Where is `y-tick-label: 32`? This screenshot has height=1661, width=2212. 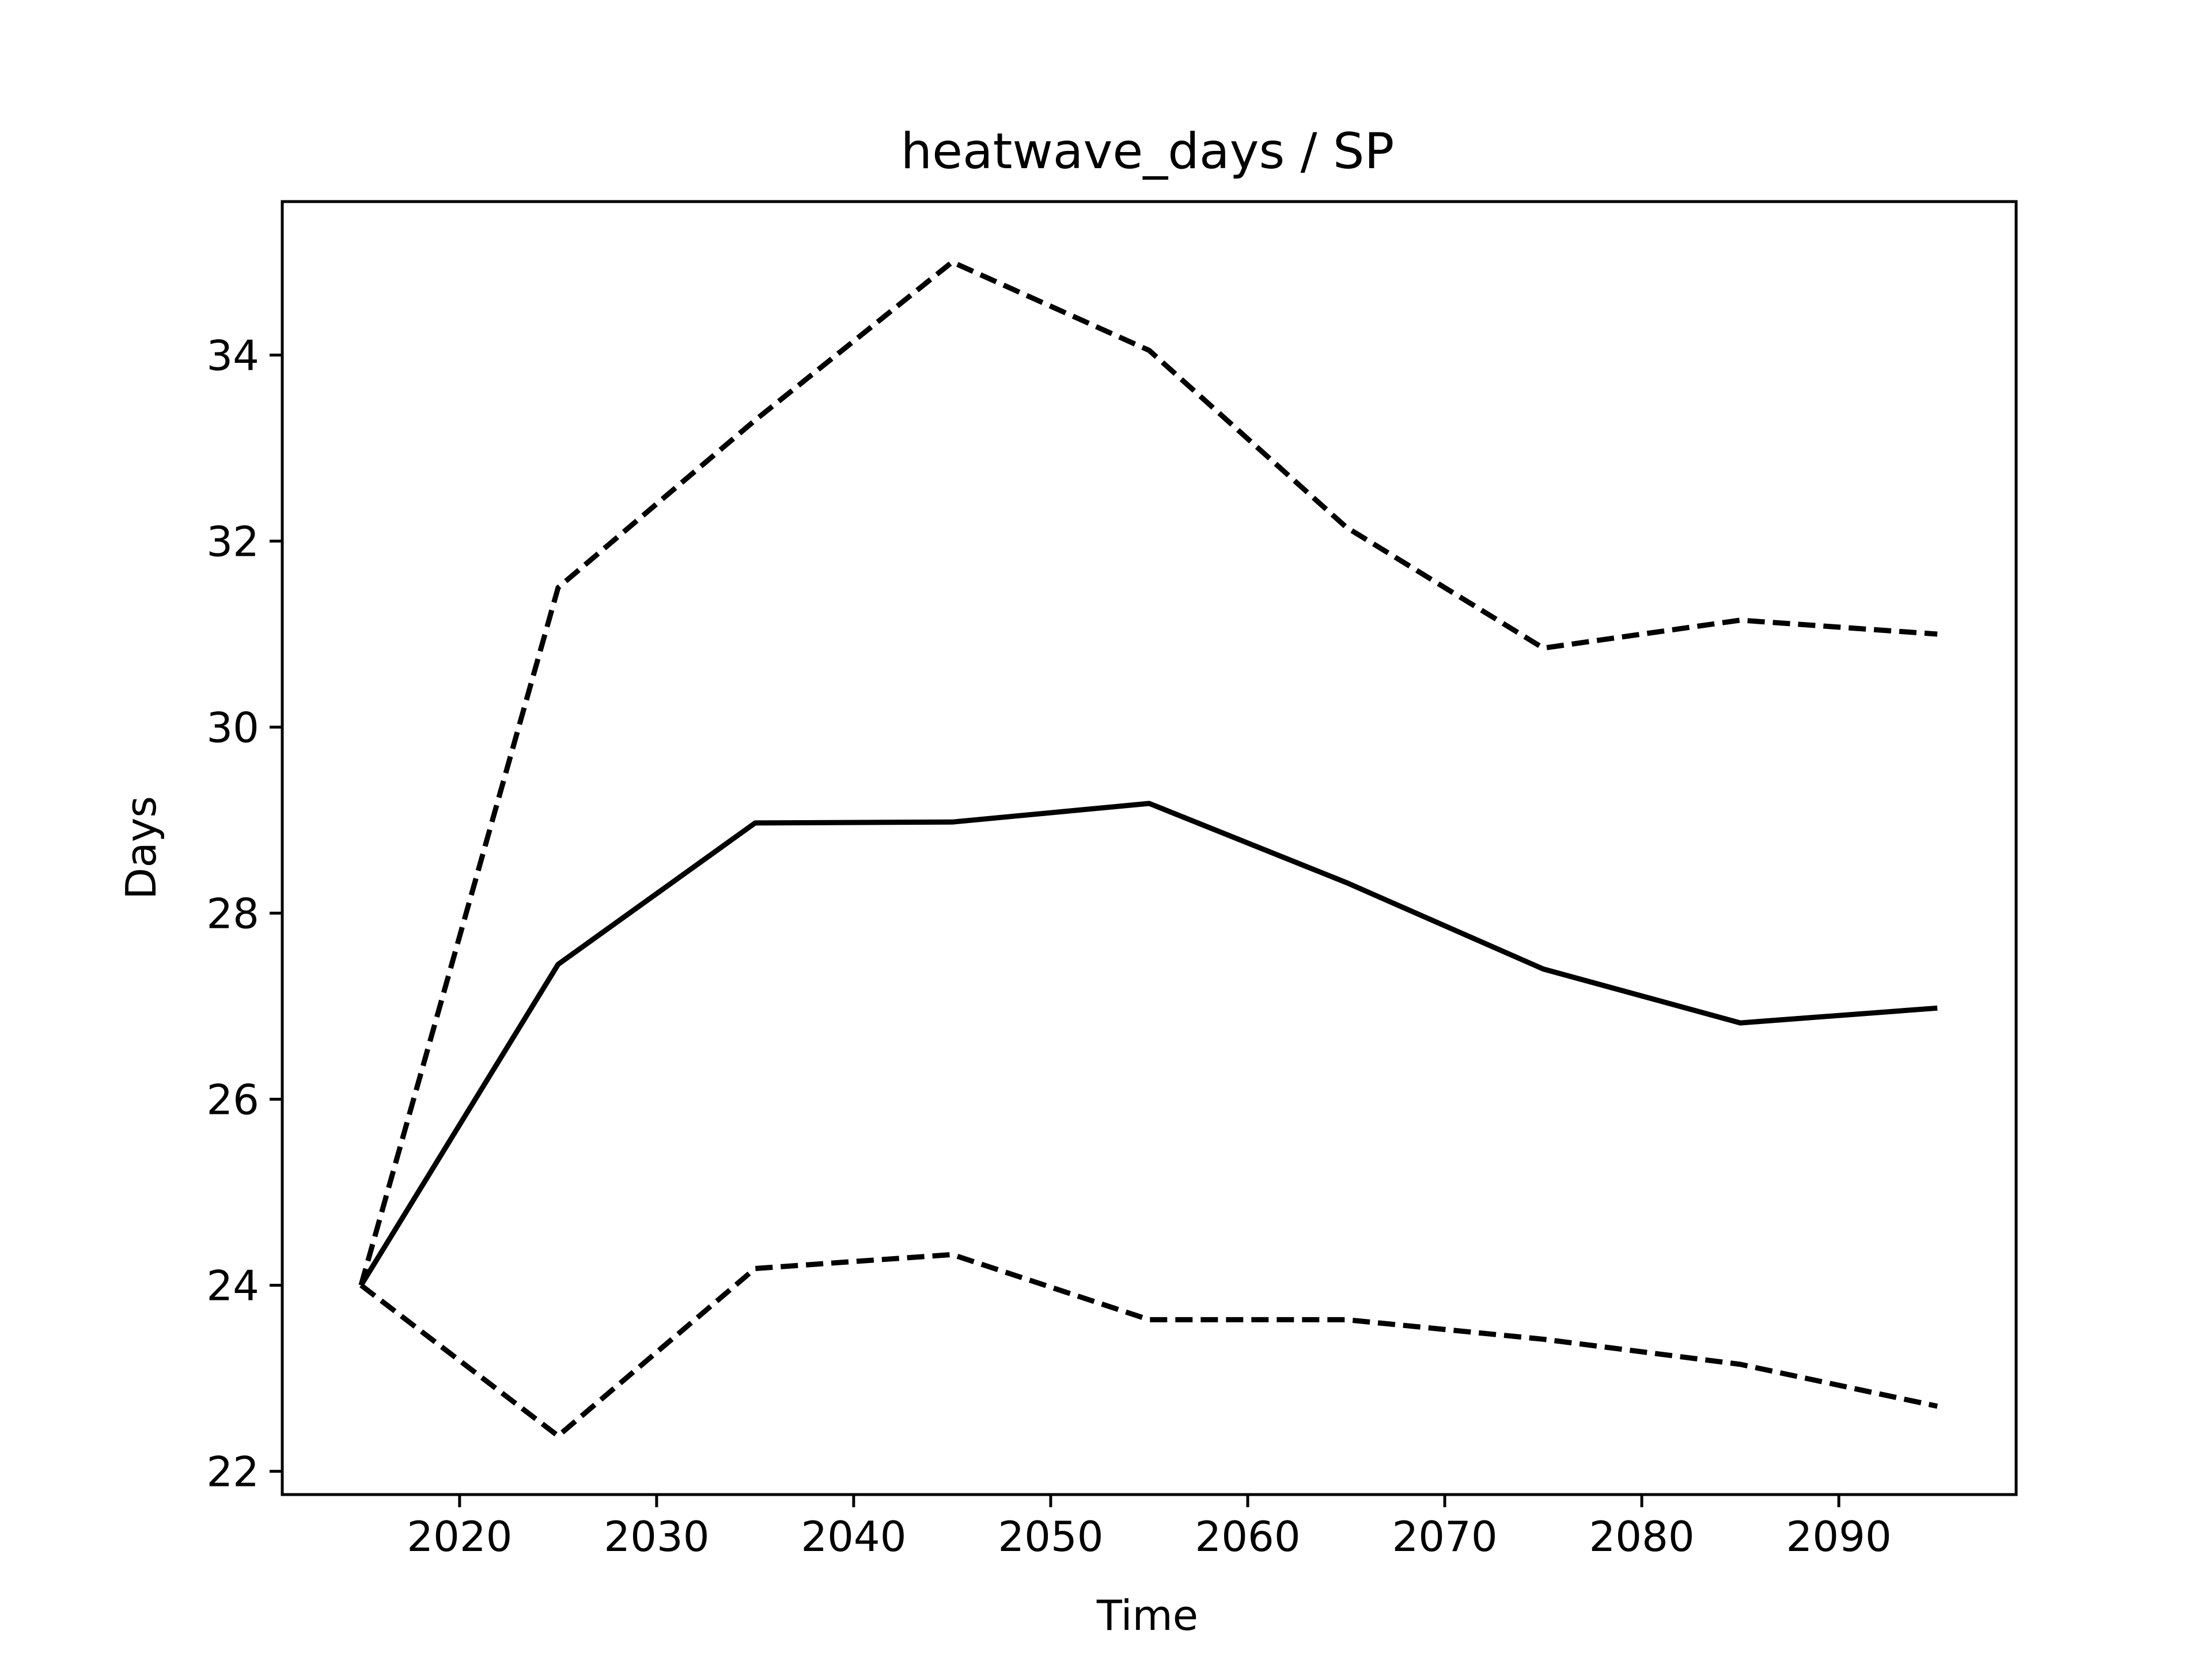
y-tick-label: 32 is located at coordinates (232, 542).